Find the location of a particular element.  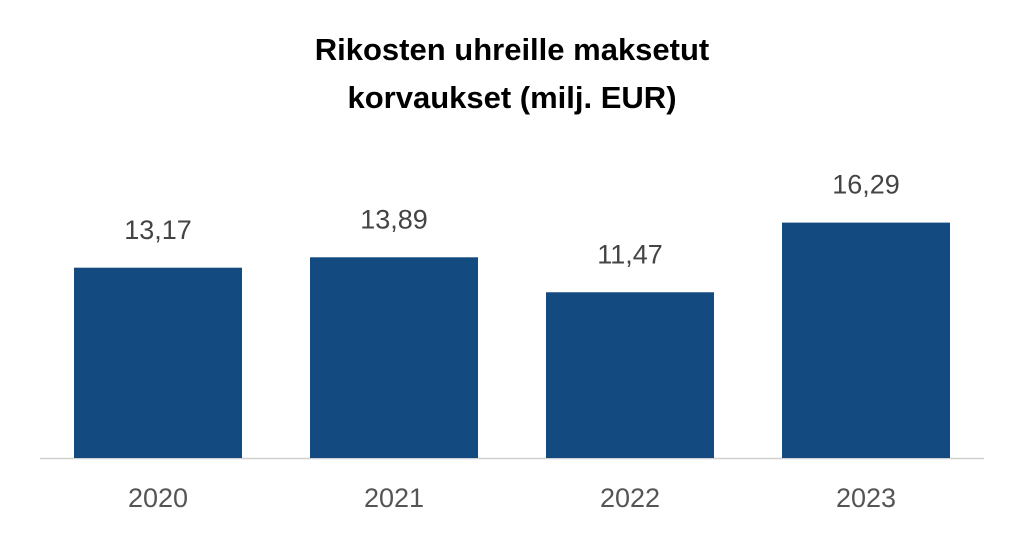

x-tick-label: 2020 is located at coordinates (158, 498).